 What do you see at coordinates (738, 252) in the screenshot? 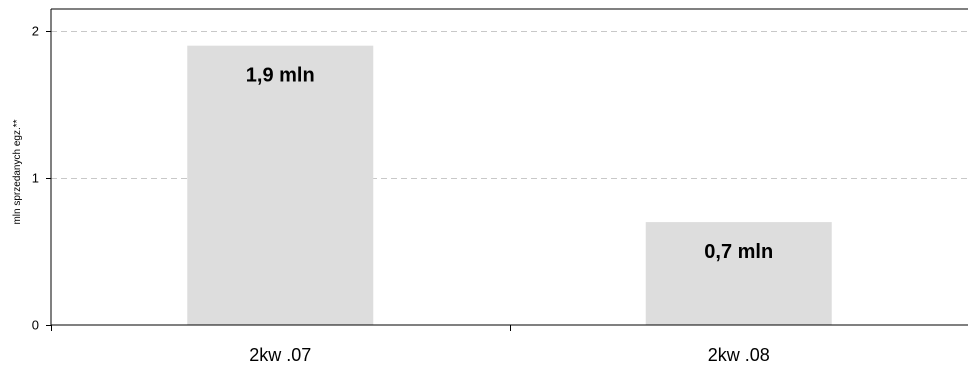
I see `bar-data-label: 0,7 mln` at bounding box center [738, 252].